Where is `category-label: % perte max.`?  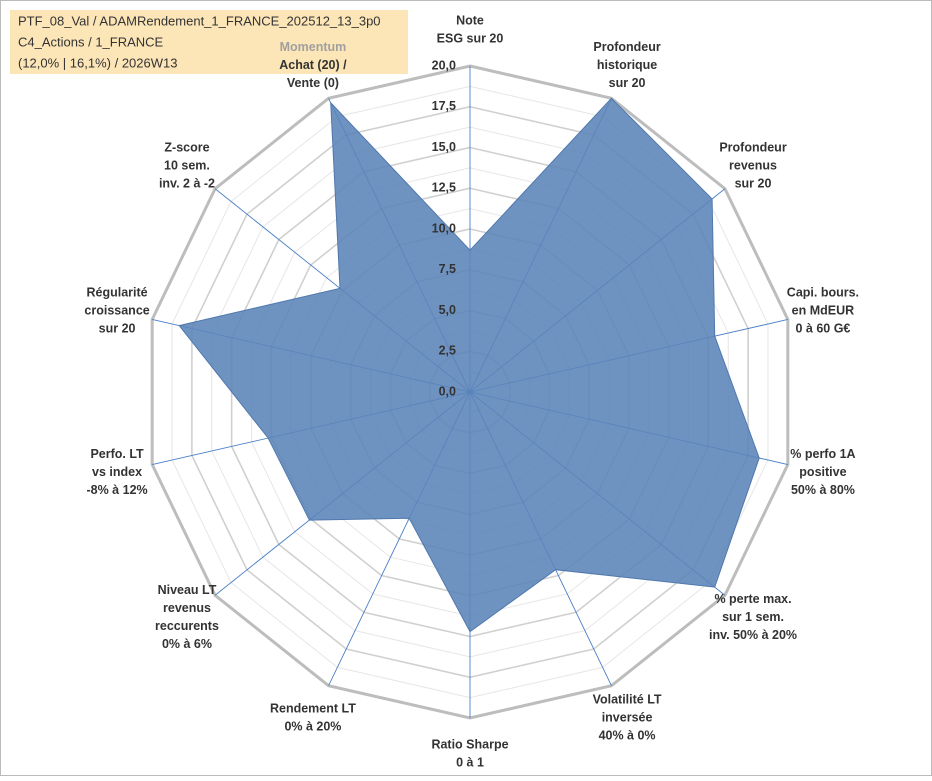
category-label: % perte max. is located at coordinates (752, 599).